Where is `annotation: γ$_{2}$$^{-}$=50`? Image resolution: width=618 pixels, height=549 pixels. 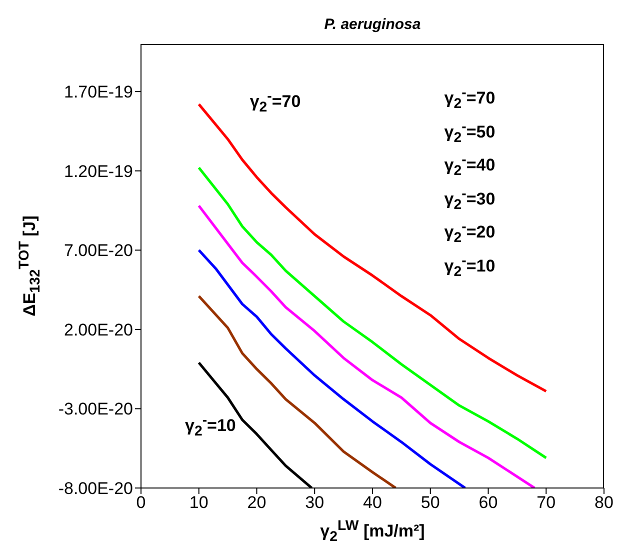
annotation: γ$_{2}$$^{-}$=50 is located at coordinates (470, 132).